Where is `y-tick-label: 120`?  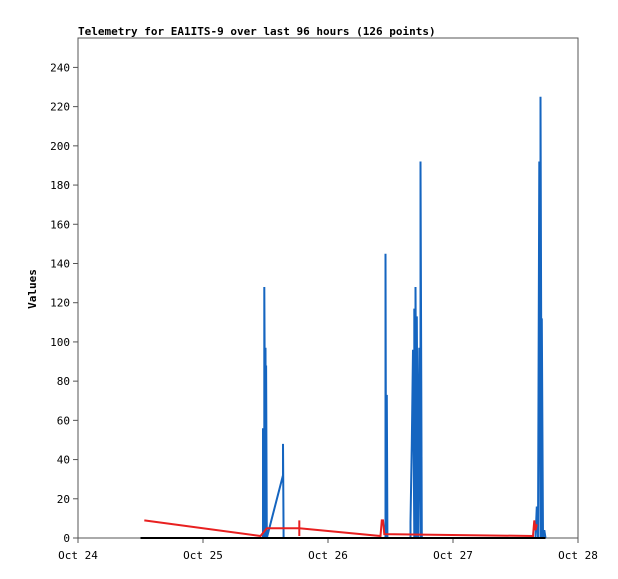 y-tick-label: 120 is located at coordinates (60, 303).